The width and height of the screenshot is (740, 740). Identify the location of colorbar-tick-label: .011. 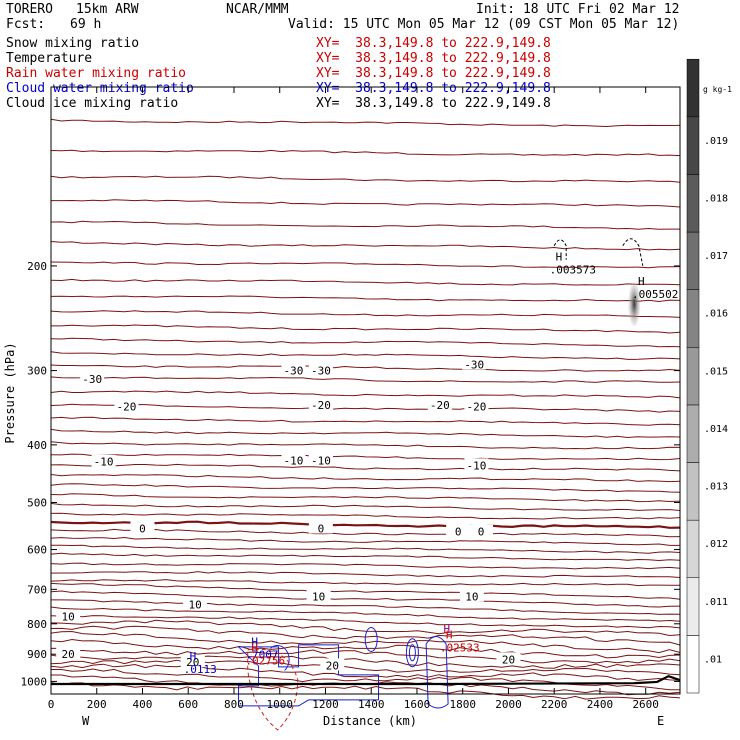
(716, 602).